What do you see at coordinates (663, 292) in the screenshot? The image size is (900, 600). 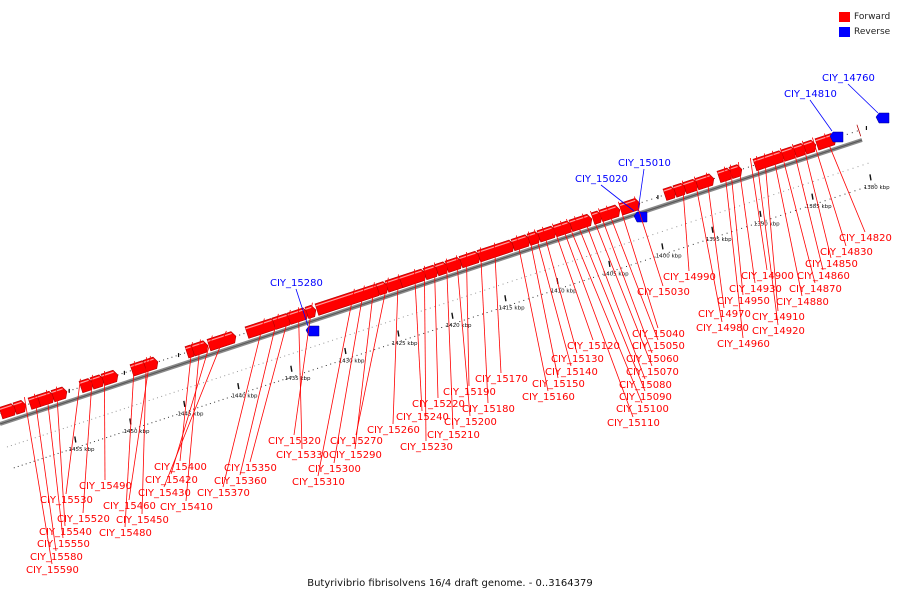 I see `forward-gene-label: CIY_15030` at bounding box center [663, 292].